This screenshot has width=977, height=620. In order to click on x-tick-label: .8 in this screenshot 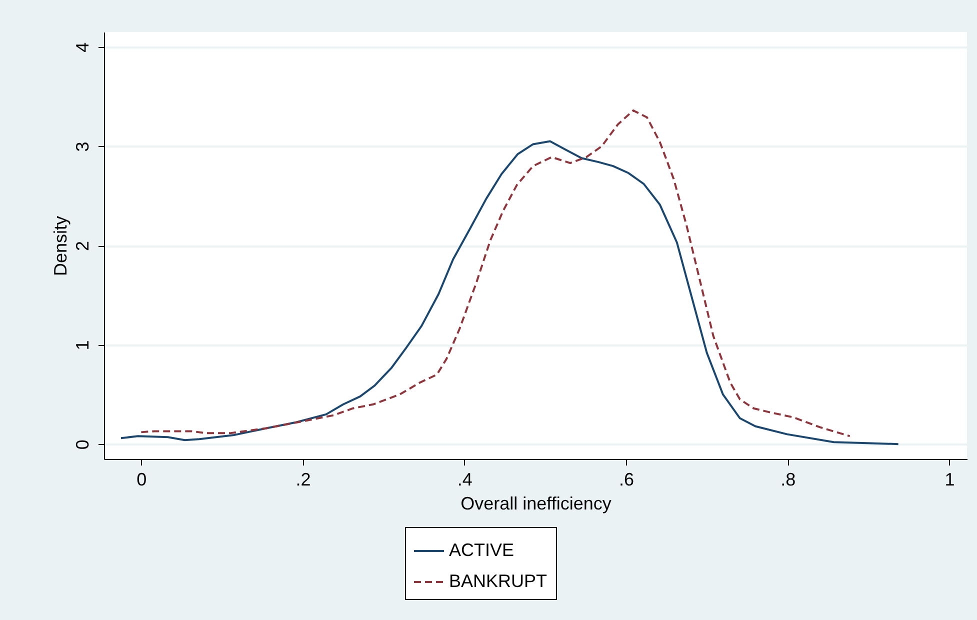, I will do `click(788, 480)`.